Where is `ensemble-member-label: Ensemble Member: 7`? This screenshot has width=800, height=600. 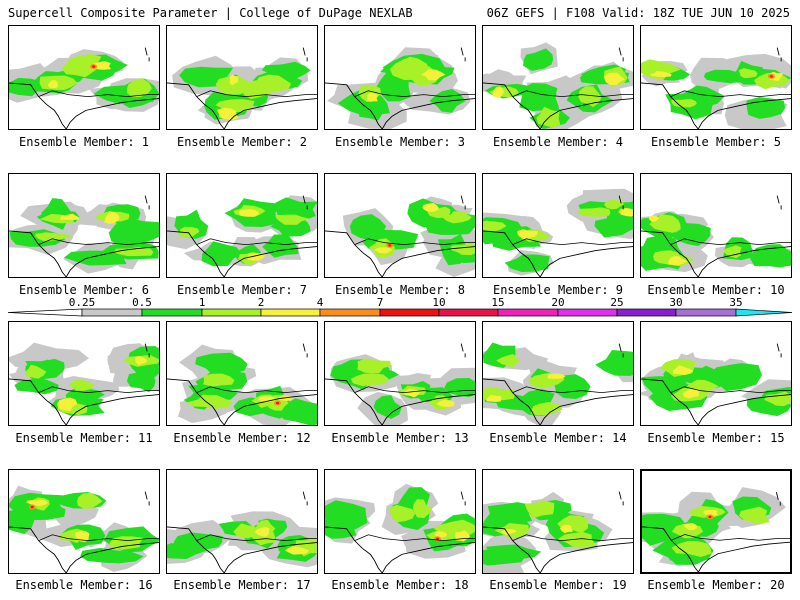
ensemble-member-label: Ensemble Member: 7 is located at coordinates (242, 290).